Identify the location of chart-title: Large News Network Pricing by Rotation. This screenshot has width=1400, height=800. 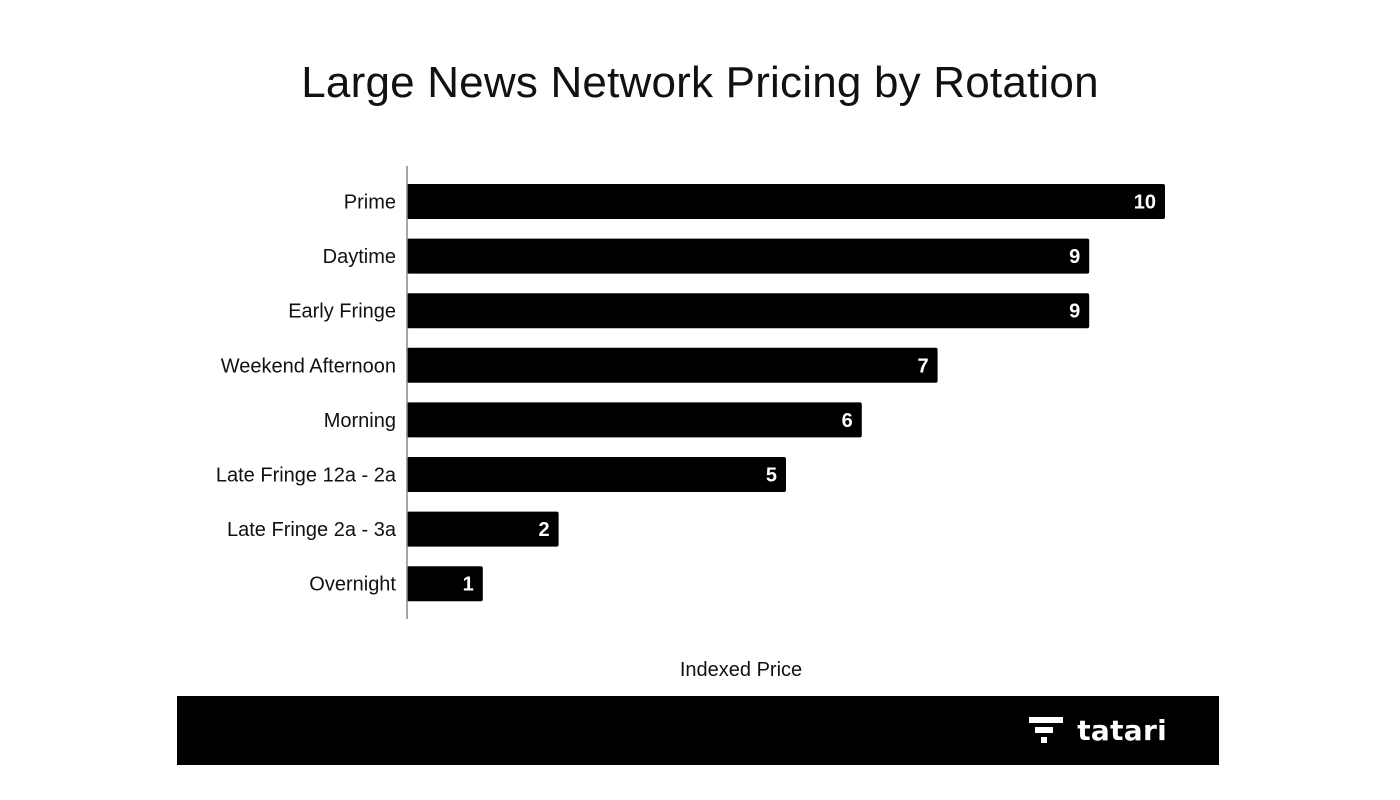
(700, 82).